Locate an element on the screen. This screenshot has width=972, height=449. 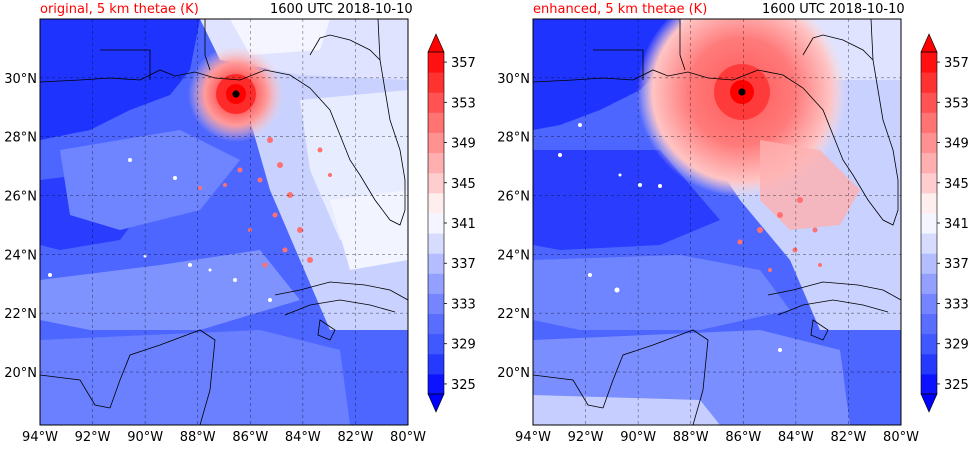
right-colorbar: 357 353 349 345 341 337 333 329 325 is located at coordinates (944, 223).